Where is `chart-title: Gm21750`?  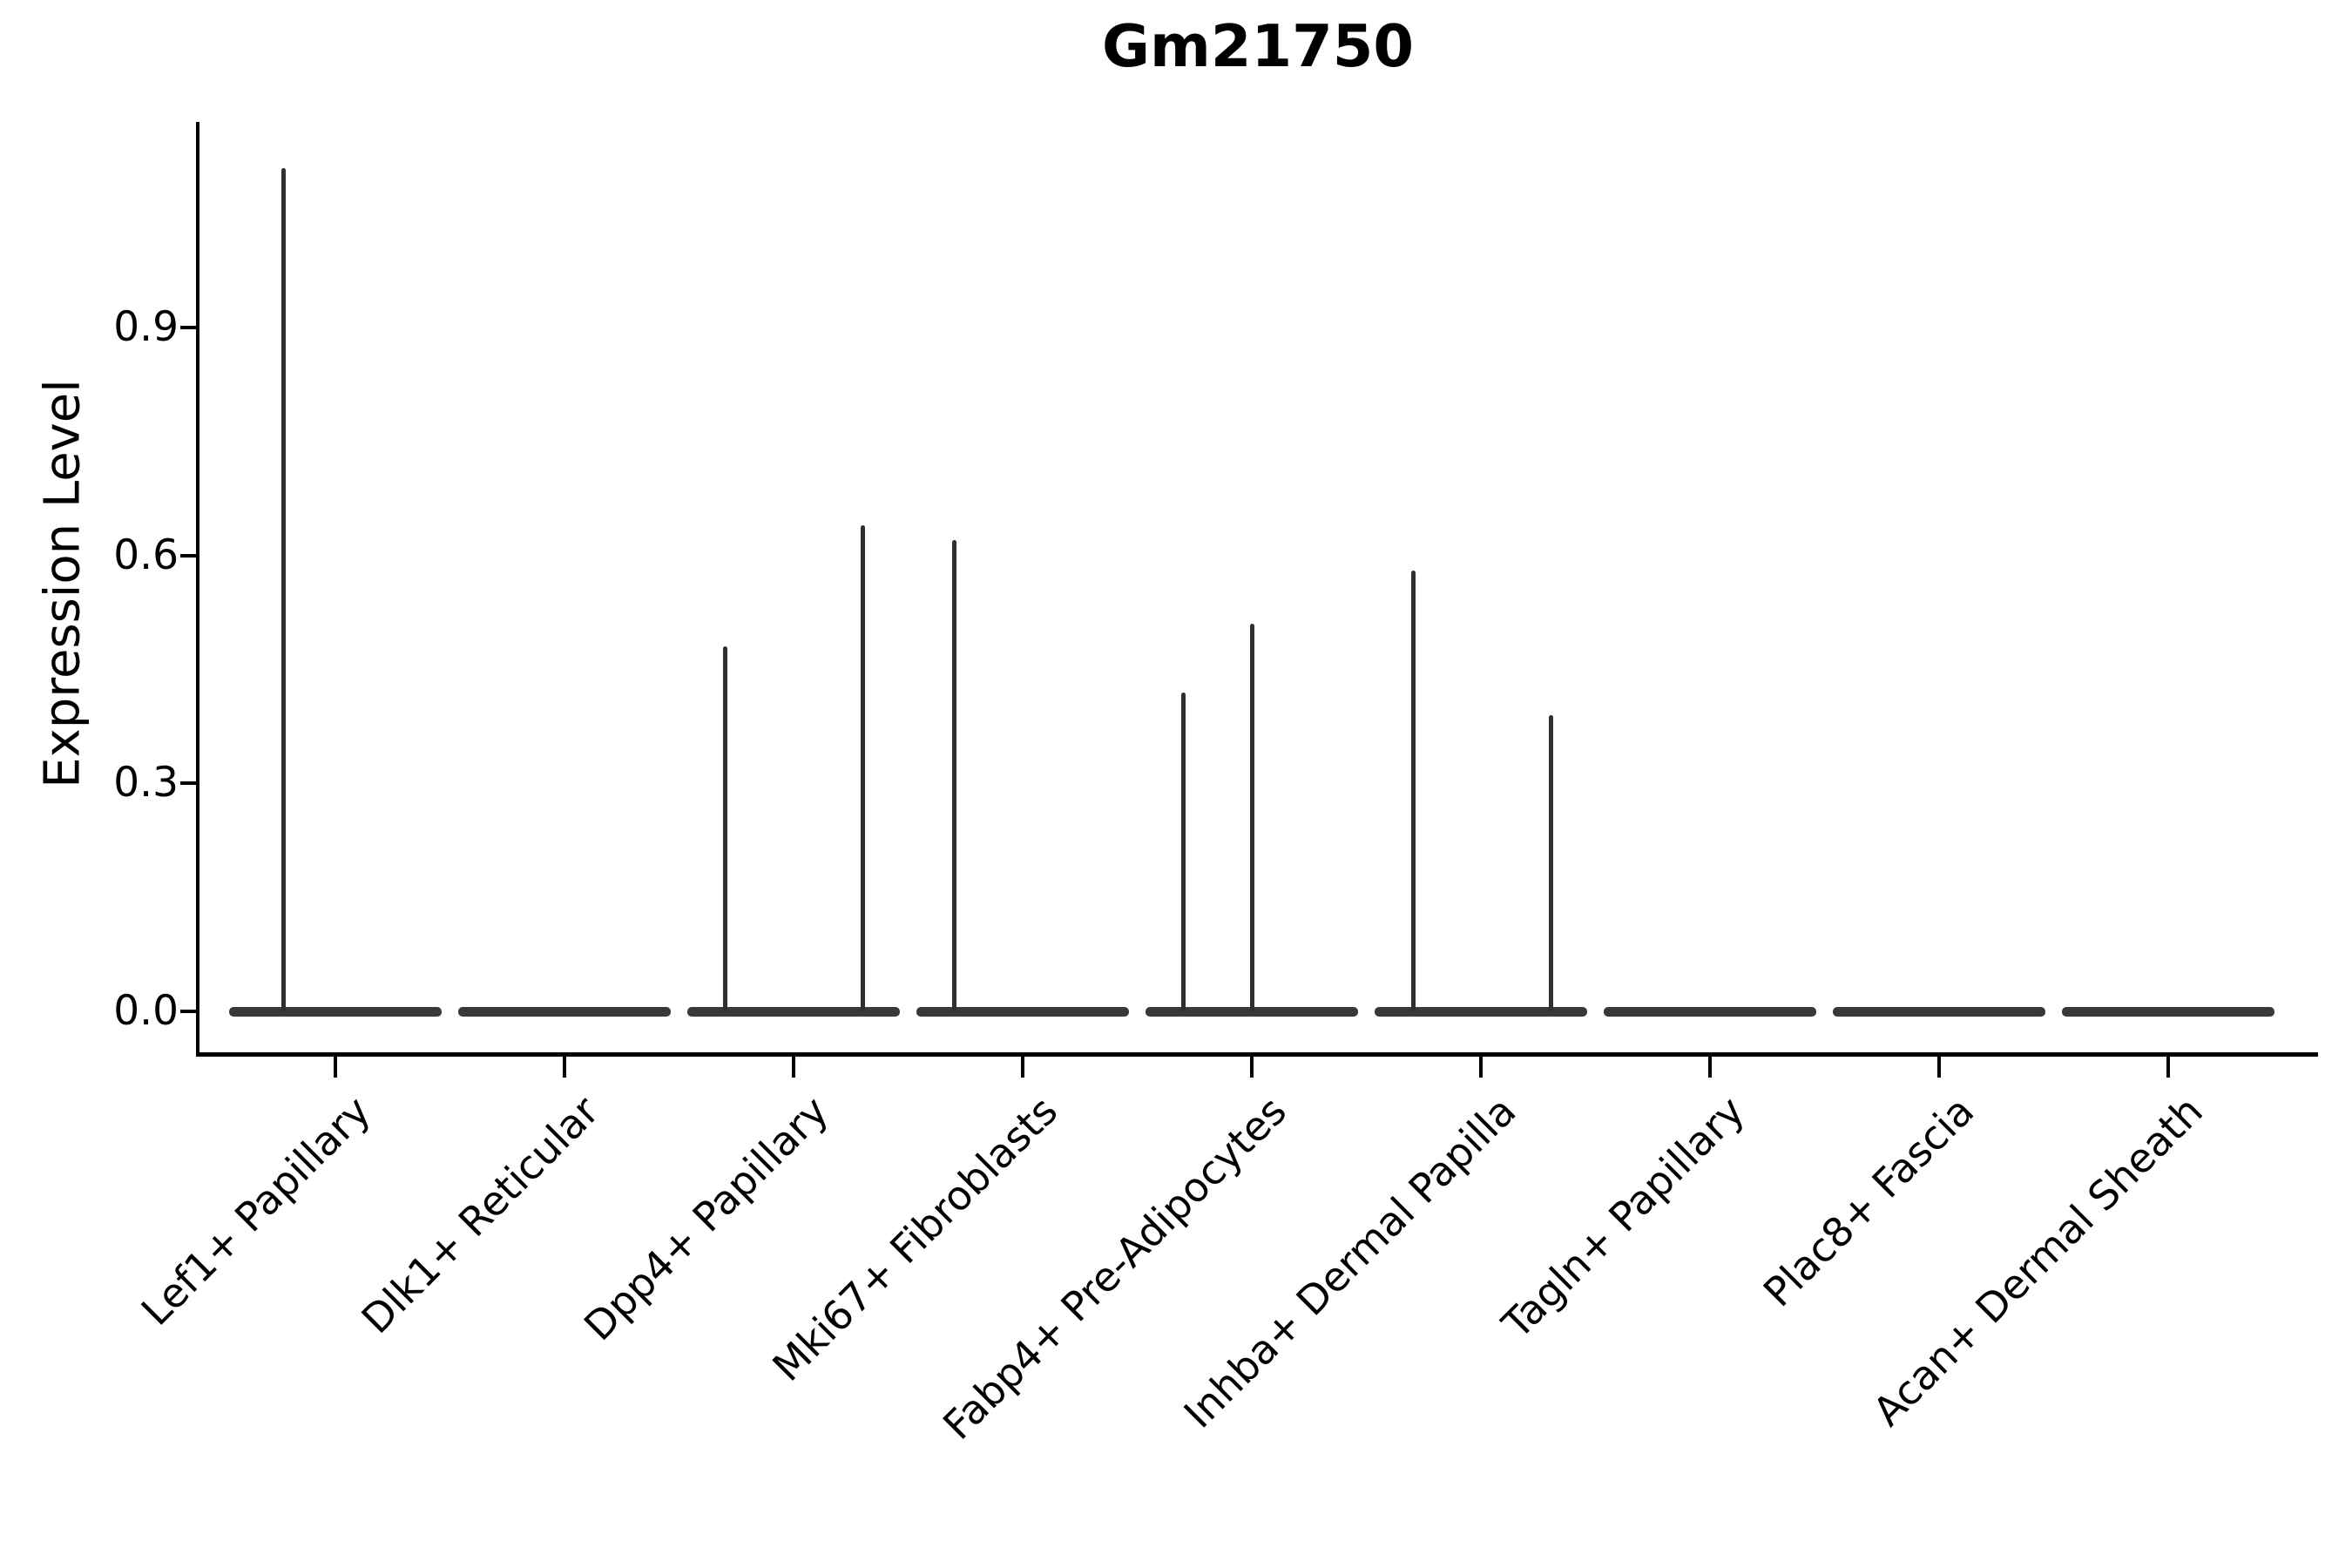
chart-title: Gm21750 is located at coordinates (1258, 46).